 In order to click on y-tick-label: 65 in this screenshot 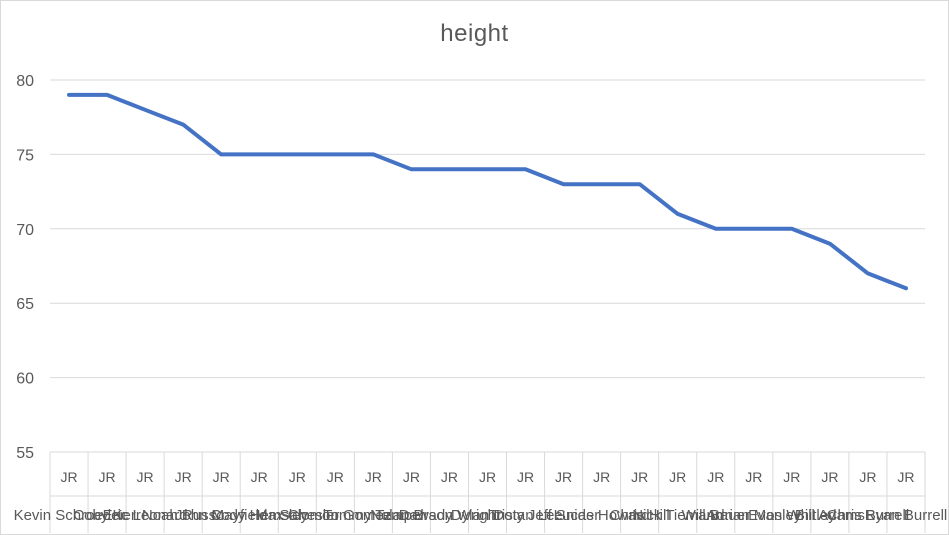, I will do `click(25, 304)`.